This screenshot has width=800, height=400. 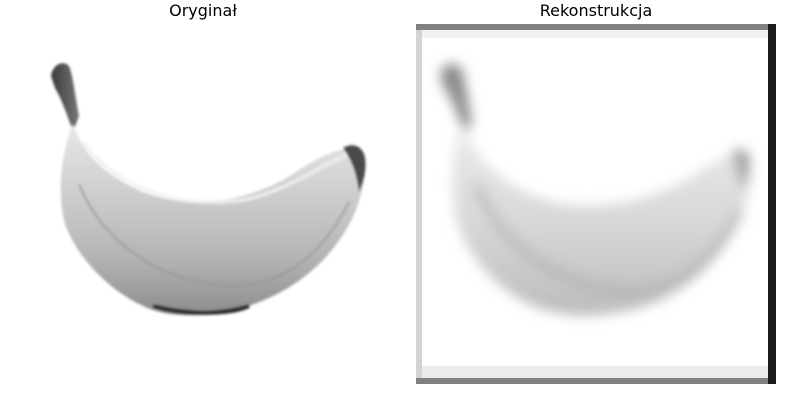 I want to click on frame-left-edge, so click(x=419, y=204).